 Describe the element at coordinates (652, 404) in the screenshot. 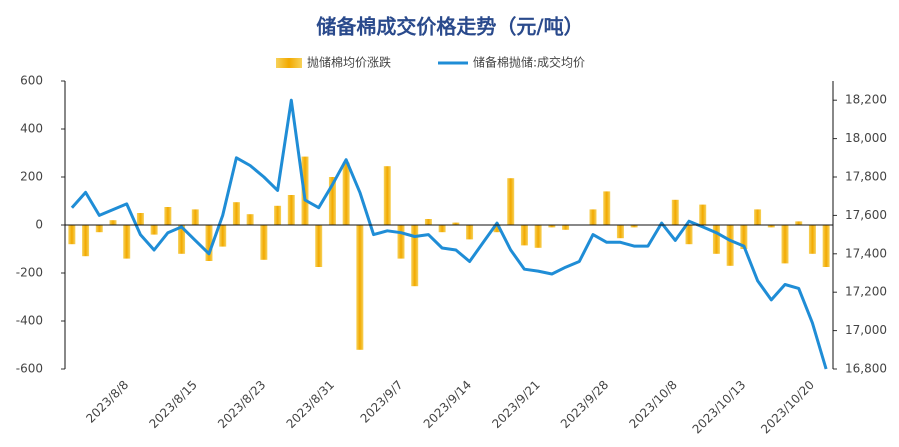

I see `x-tick-label: 2023/10/8` at that location.